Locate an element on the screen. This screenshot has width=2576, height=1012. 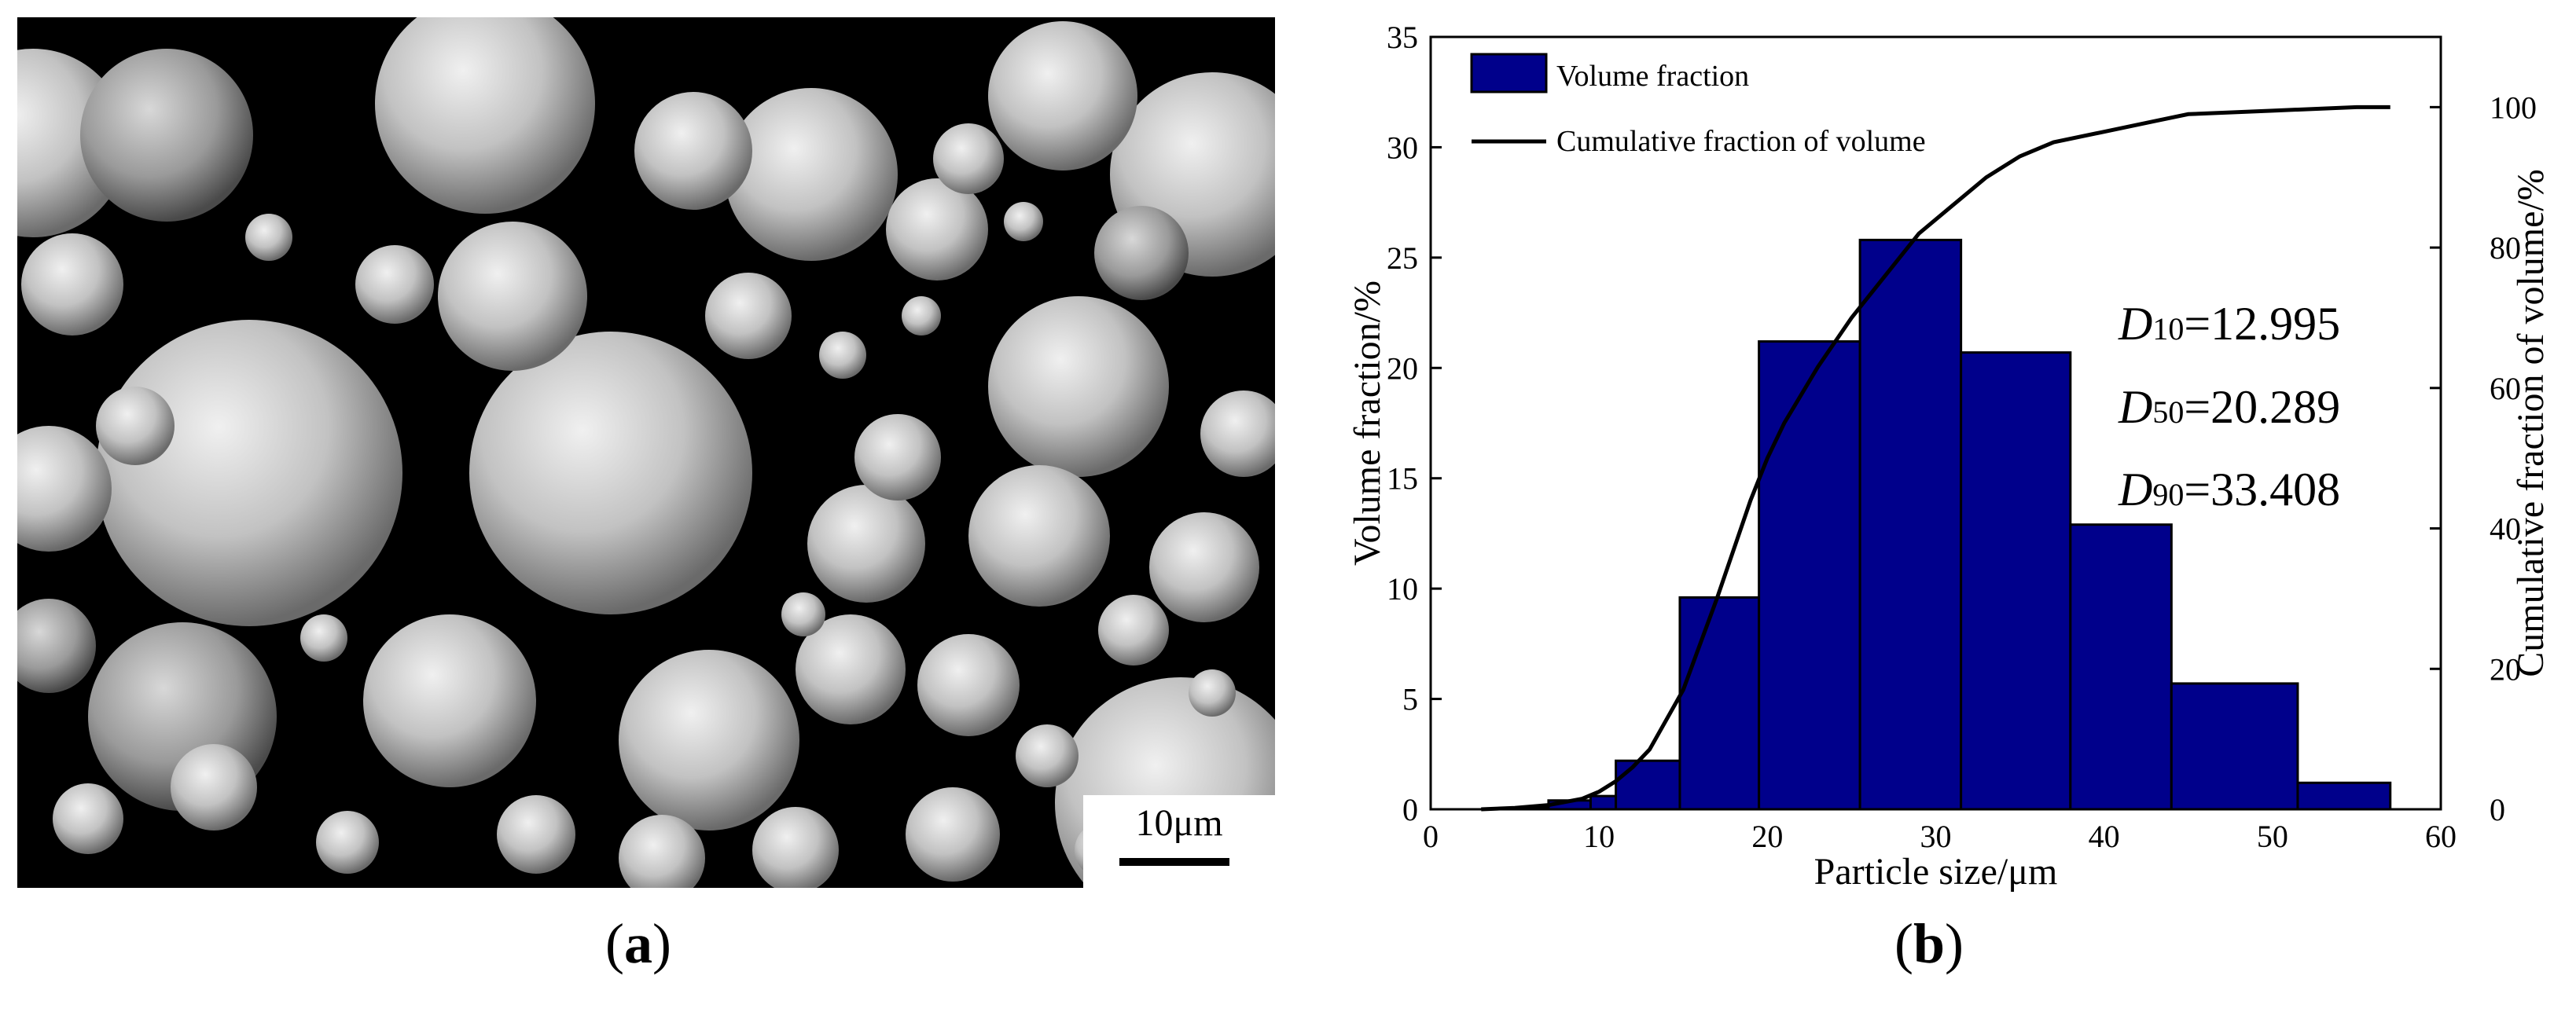
y2-tick-label: 60 is located at coordinates (2505, 388).